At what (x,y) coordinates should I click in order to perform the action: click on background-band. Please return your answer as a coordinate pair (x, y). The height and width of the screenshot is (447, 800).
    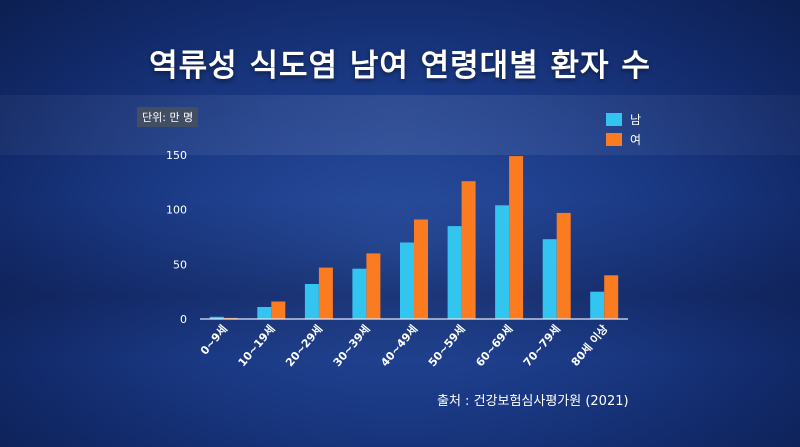
    Looking at the image, I should click on (400, 125).